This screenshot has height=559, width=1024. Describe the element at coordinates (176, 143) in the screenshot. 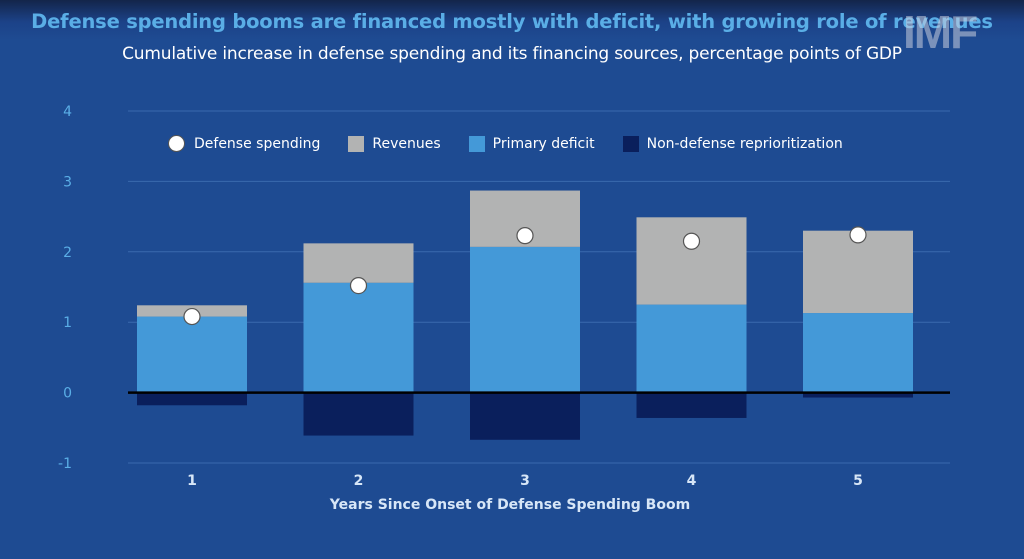

I see `legend-marker-icon` at that location.